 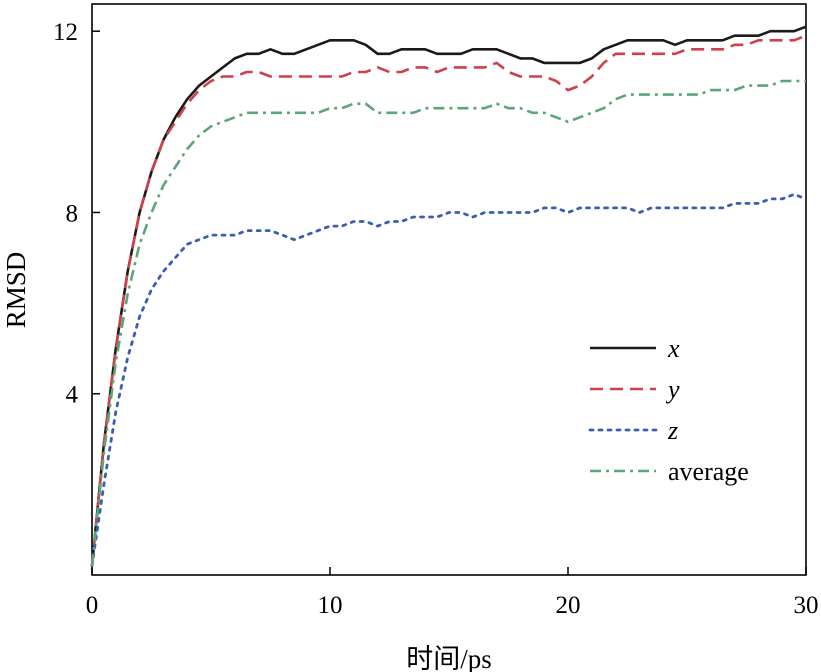 I want to click on x-tick-label: 0, so click(x=92, y=605).